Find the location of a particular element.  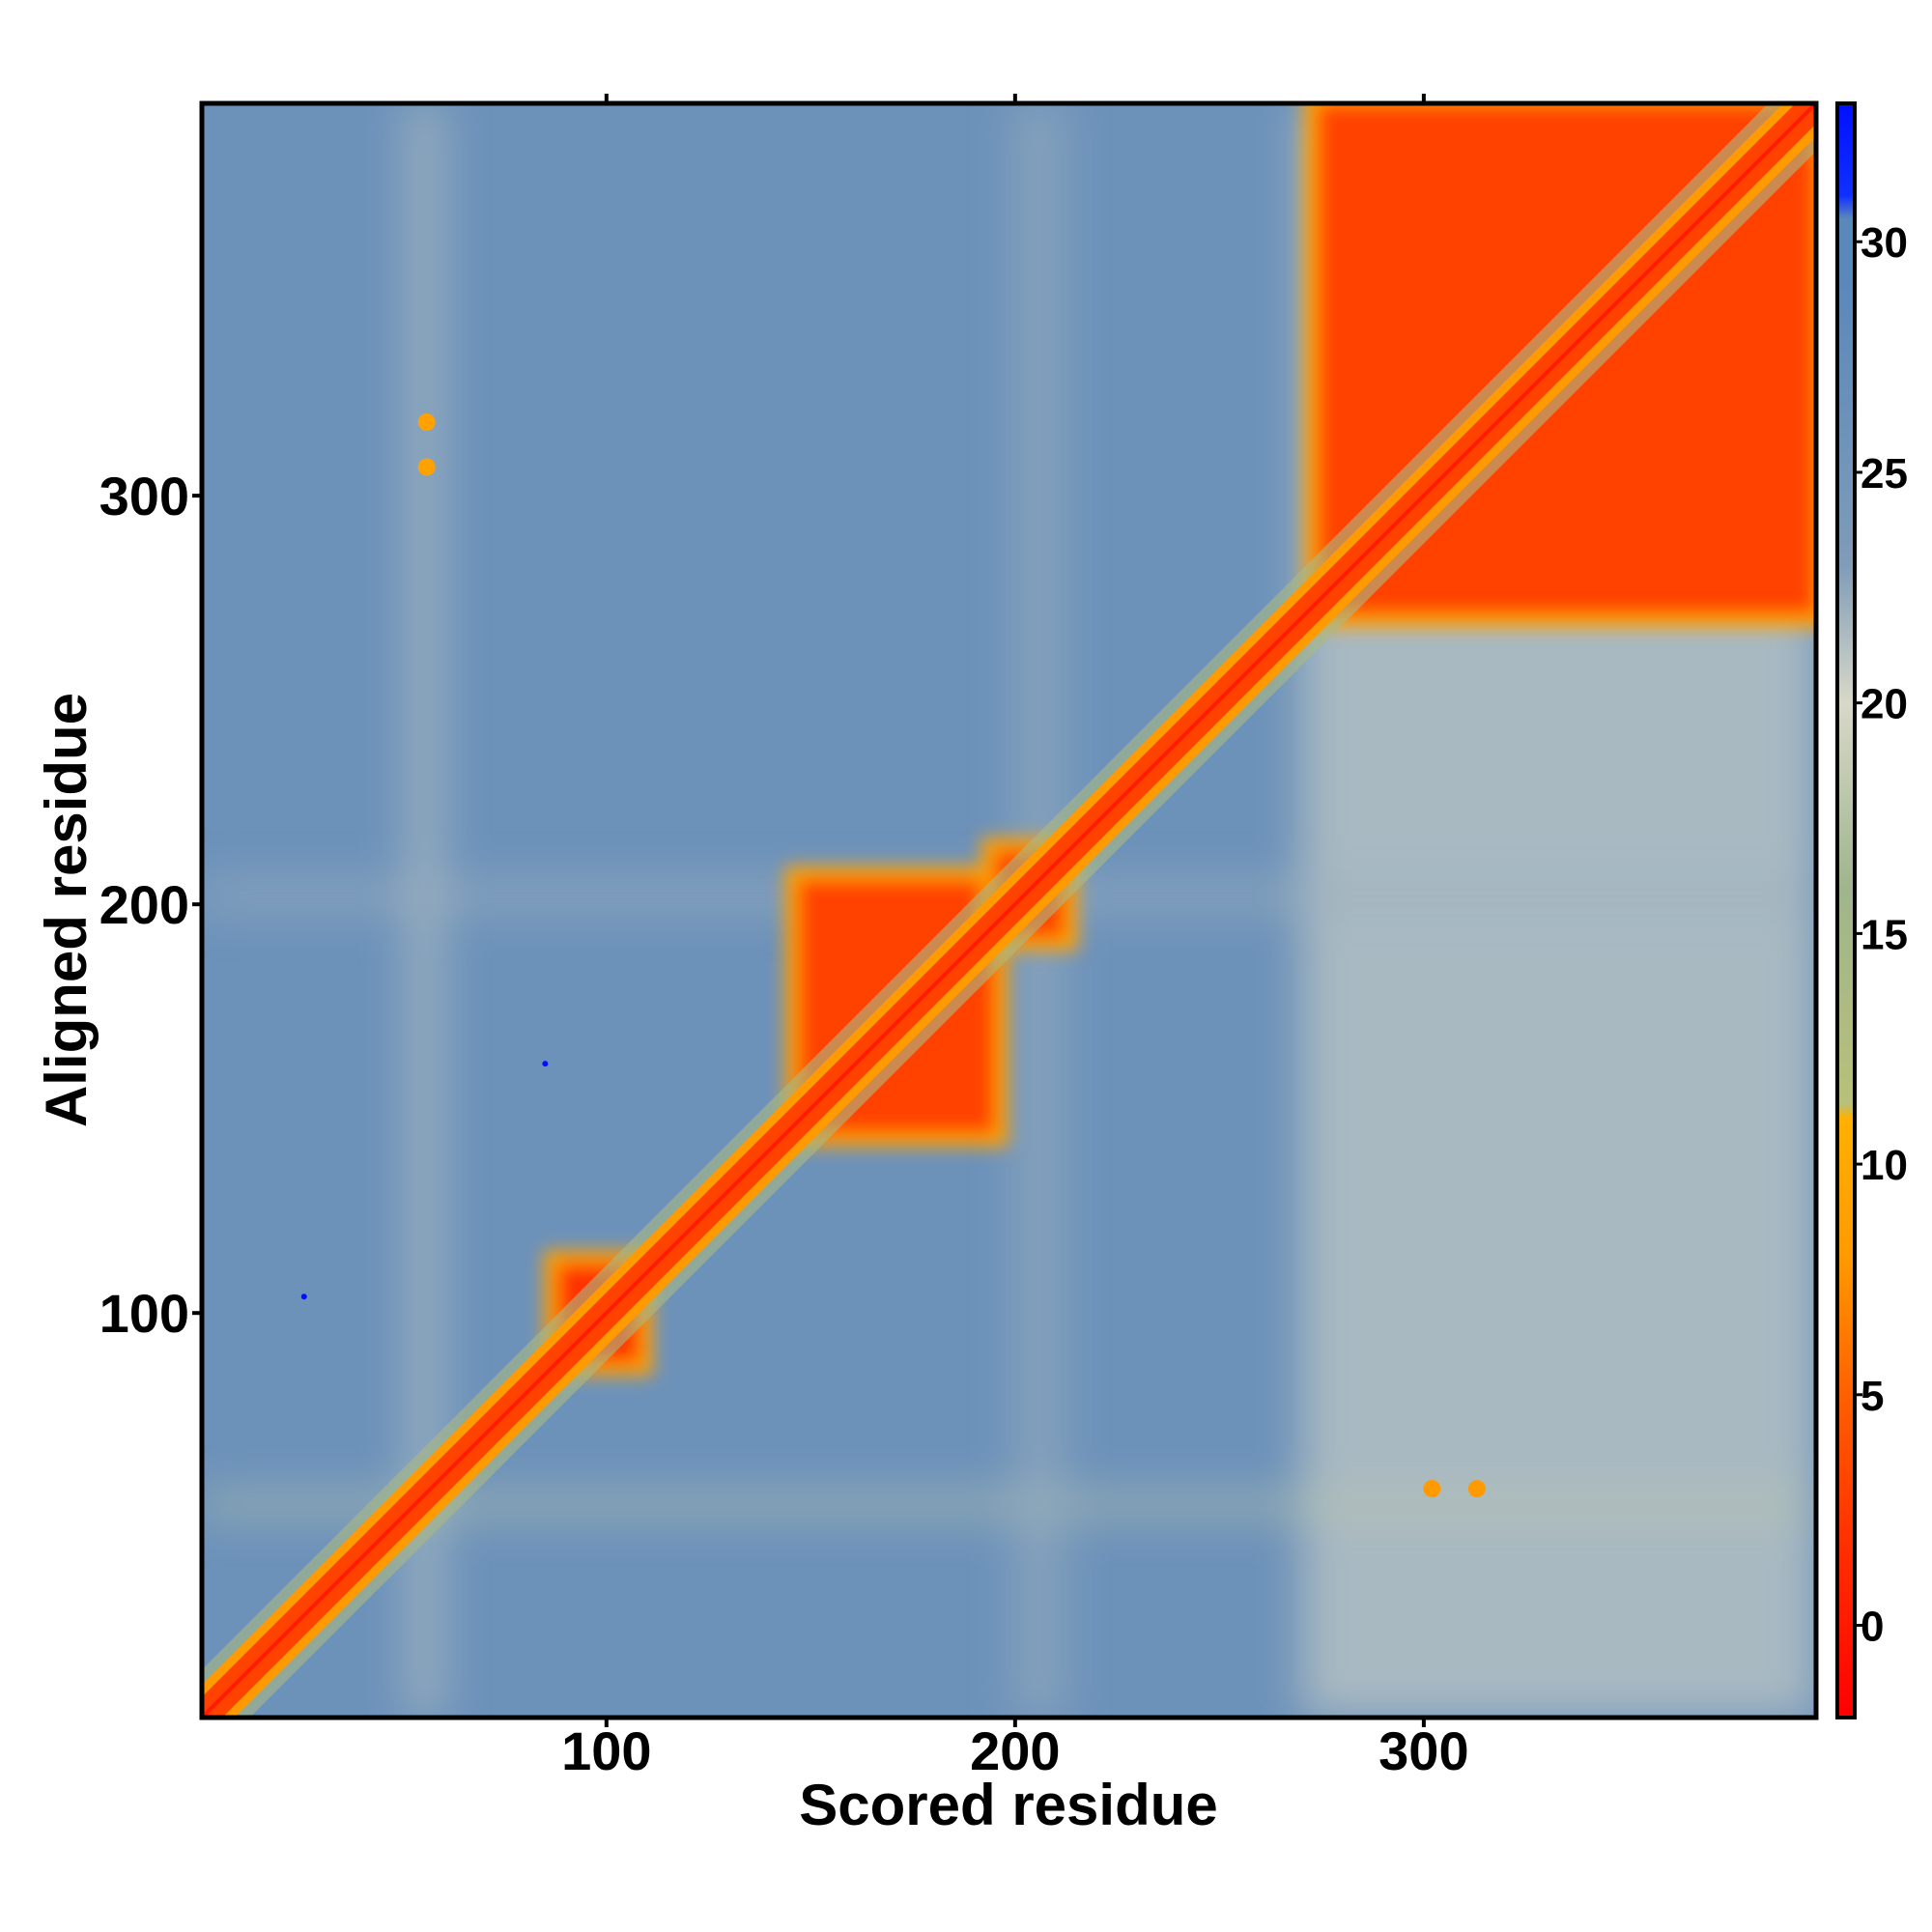

colorbar-tick-label: 15 is located at coordinates (1884, 934).